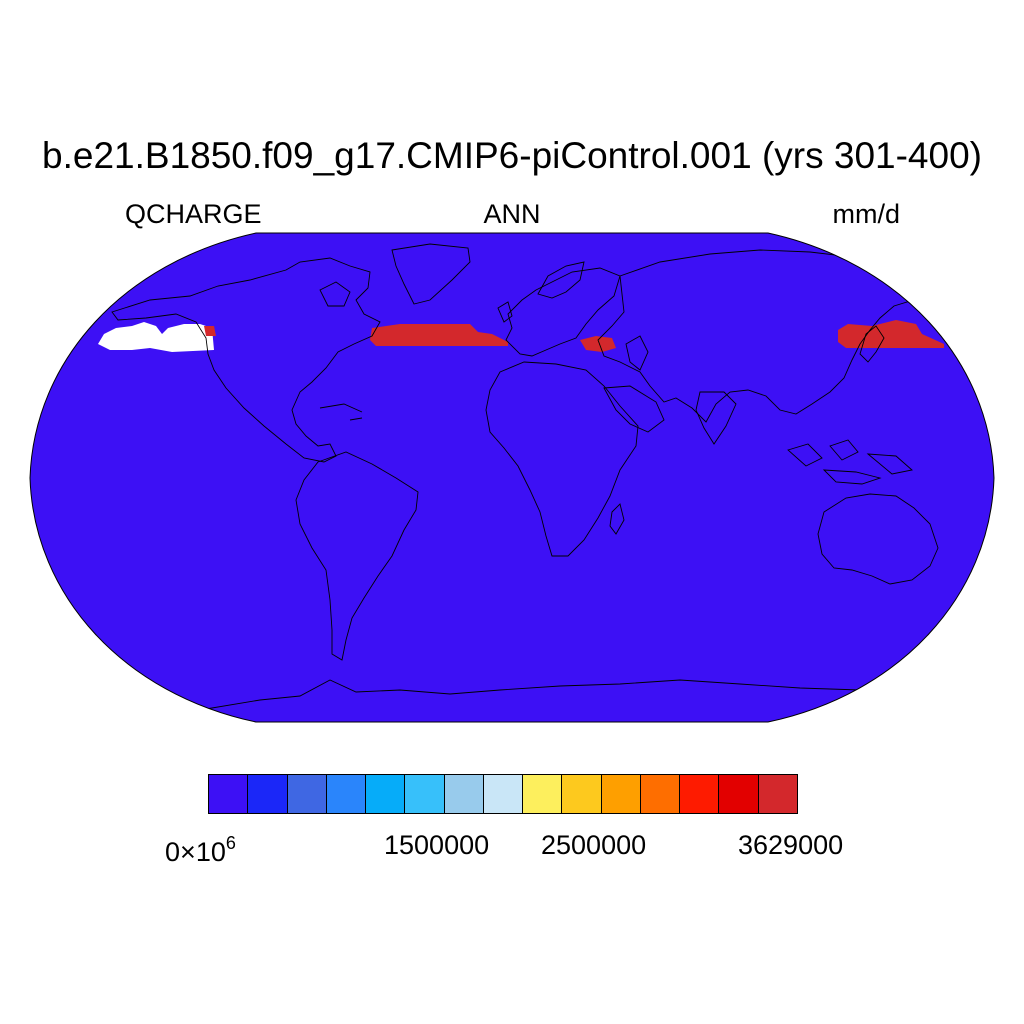 The width and height of the screenshot is (1024, 1024). What do you see at coordinates (866, 214) in the screenshot?
I see `units-label: mm/d` at bounding box center [866, 214].